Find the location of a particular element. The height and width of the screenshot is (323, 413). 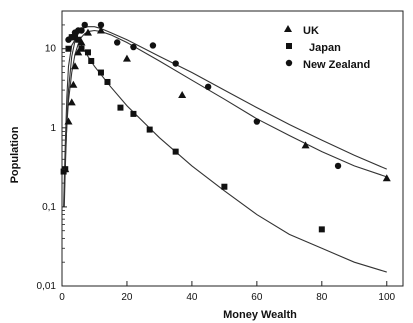

legend-marker-japan is located at coordinates (289, 46).